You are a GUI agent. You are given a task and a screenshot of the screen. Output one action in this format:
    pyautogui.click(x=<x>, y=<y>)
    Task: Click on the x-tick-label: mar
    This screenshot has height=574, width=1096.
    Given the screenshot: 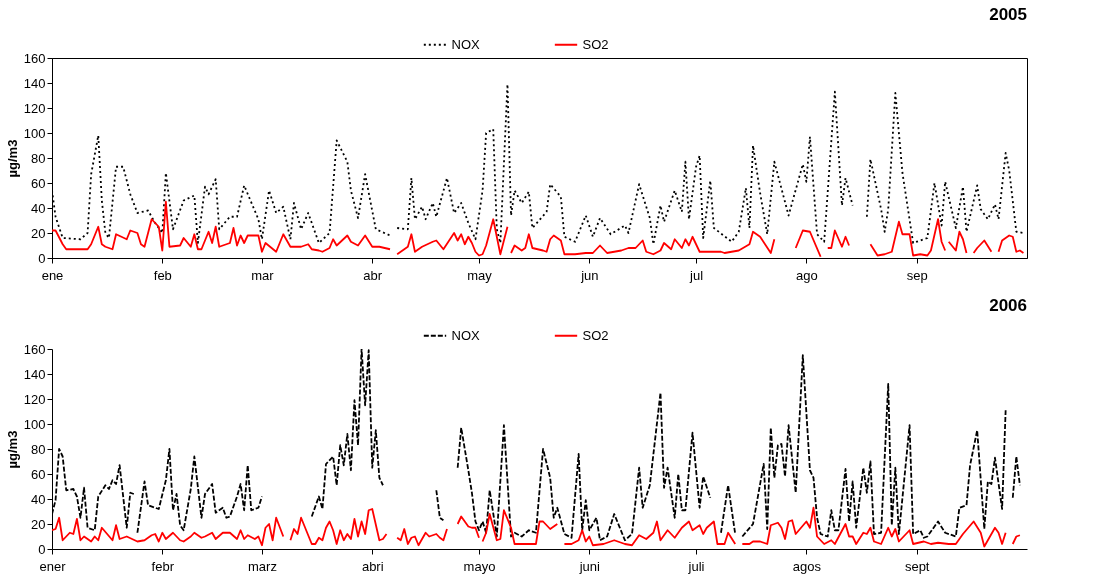 What is the action you would take?
    pyautogui.click(x=263, y=275)
    